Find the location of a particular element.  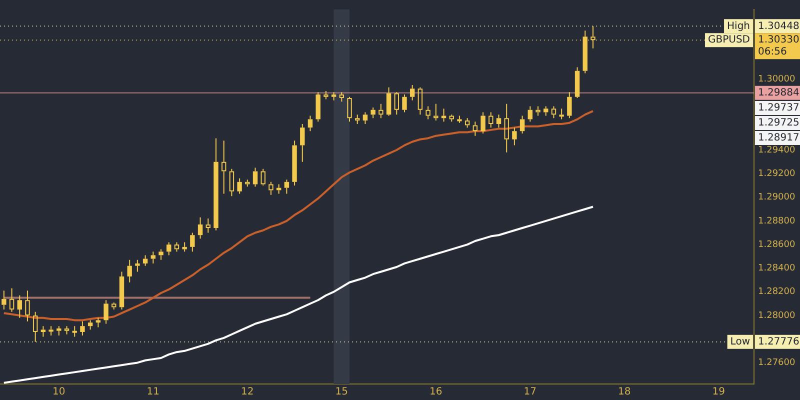

annotation: GBPUSD is located at coordinates (729, 40).